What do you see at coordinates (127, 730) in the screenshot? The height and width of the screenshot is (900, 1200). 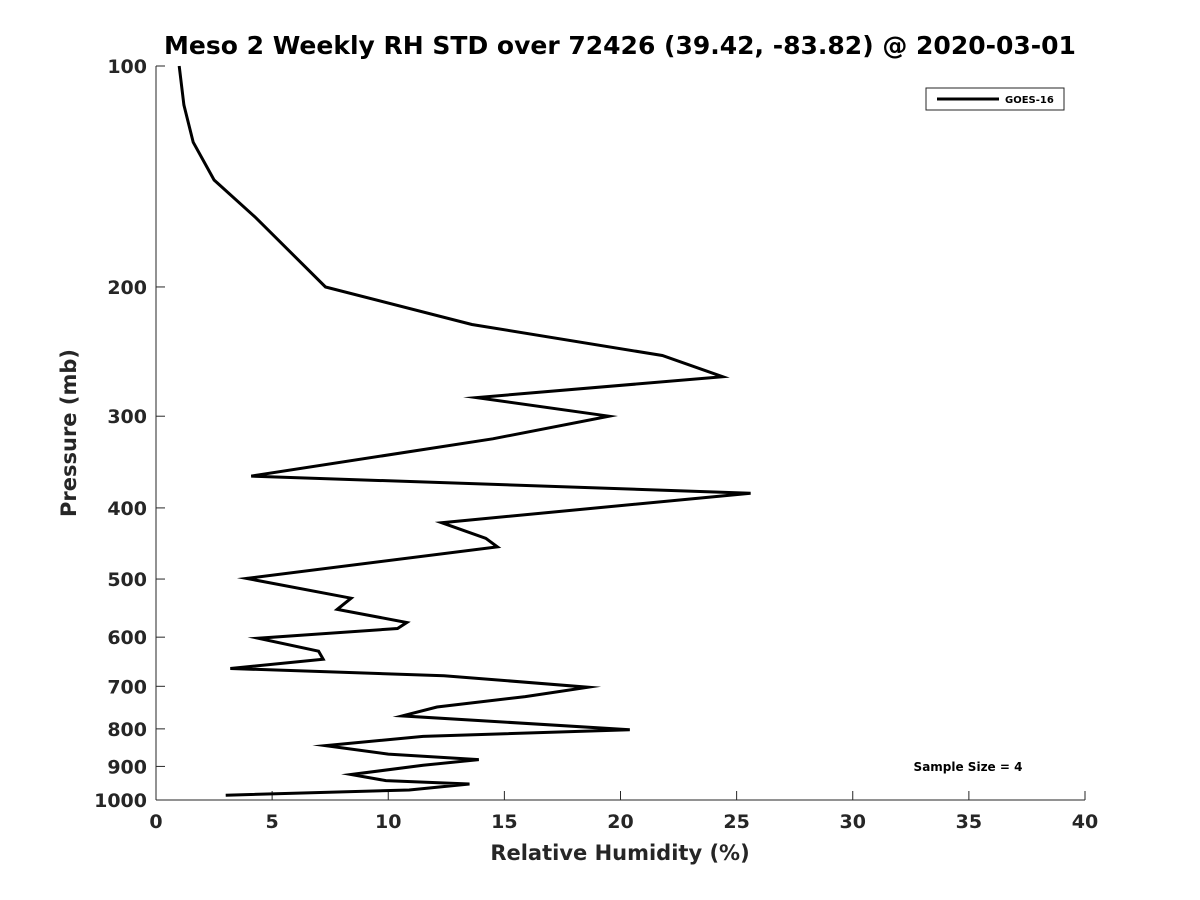 I see `y-tick-label-7: 800` at bounding box center [127, 730].